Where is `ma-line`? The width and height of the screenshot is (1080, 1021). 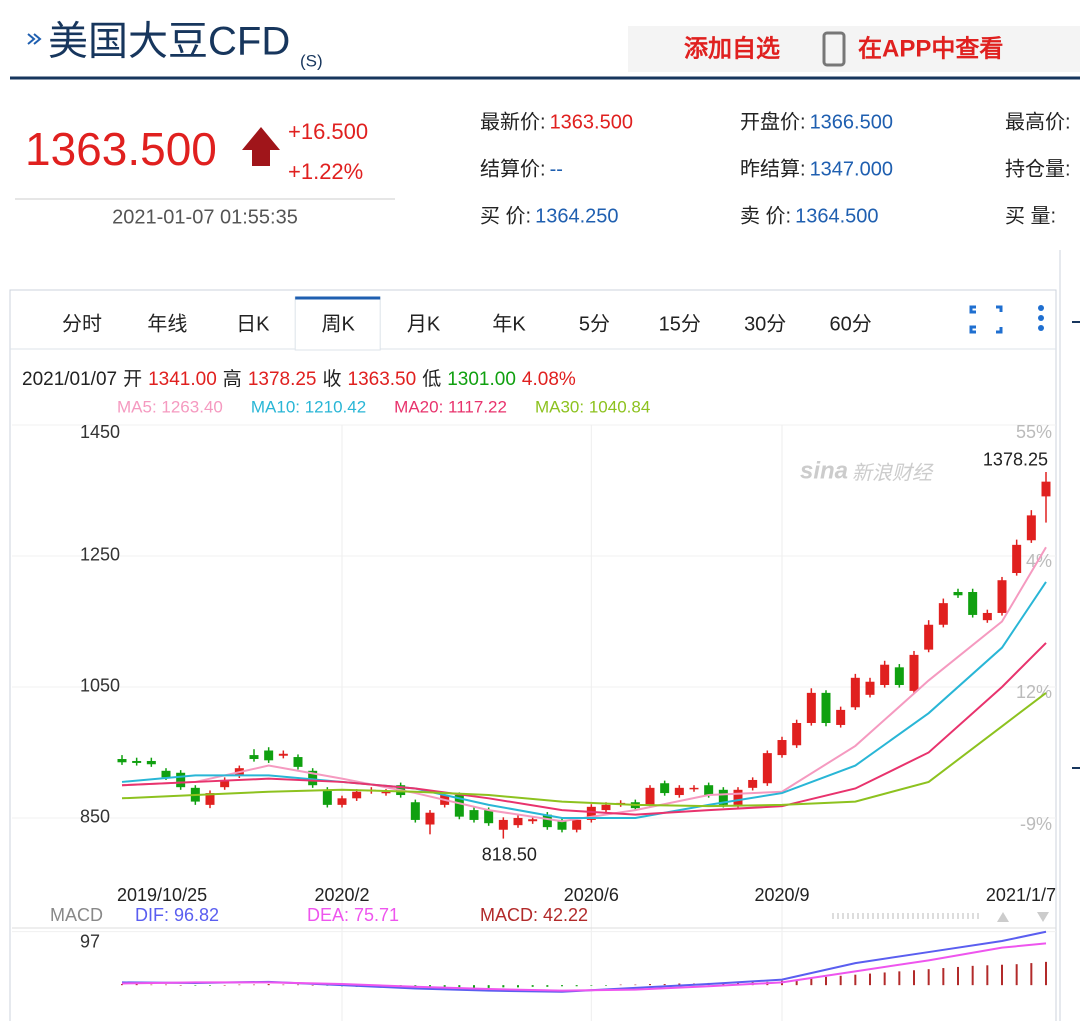
ma-line is located at coordinates (584, 729).